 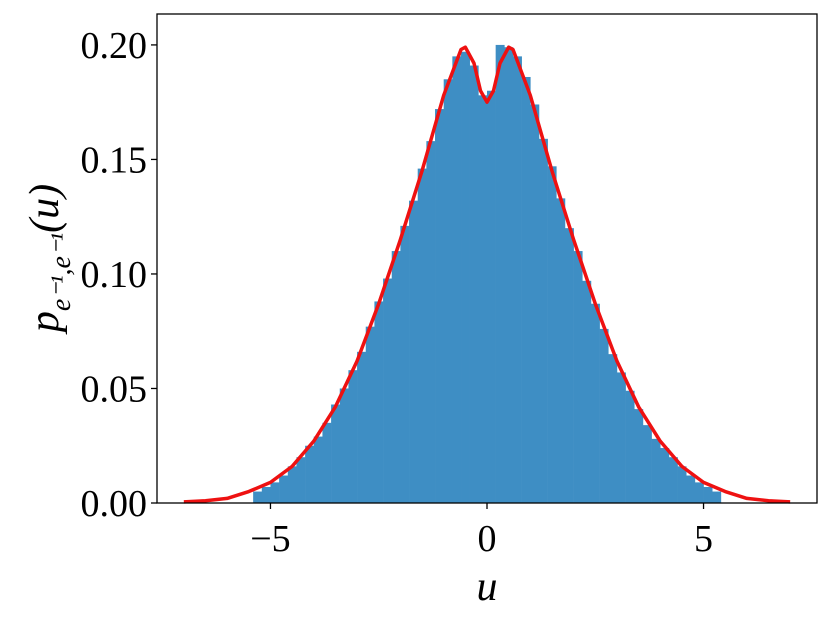 I want to click on y-label-argument: (u), so click(x=45, y=208).